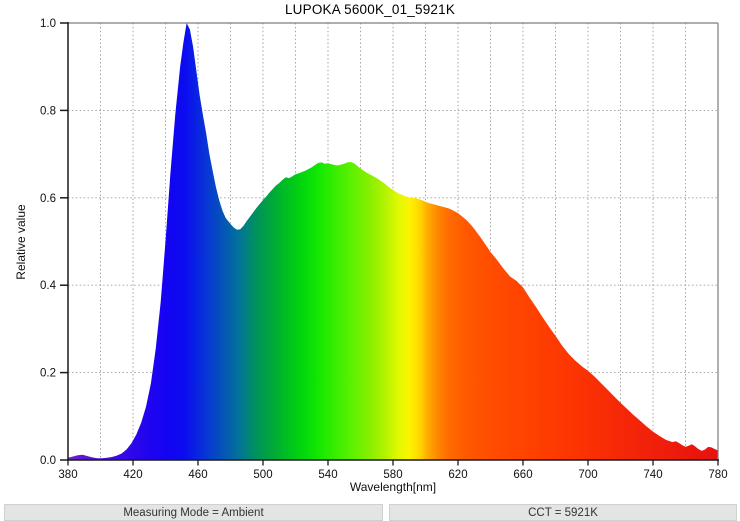 The width and height of the screenshot is (740, 521). Describe the element at coordinates (392, 473) in the screenshot. I see `x-tick-label: 580` at that location.